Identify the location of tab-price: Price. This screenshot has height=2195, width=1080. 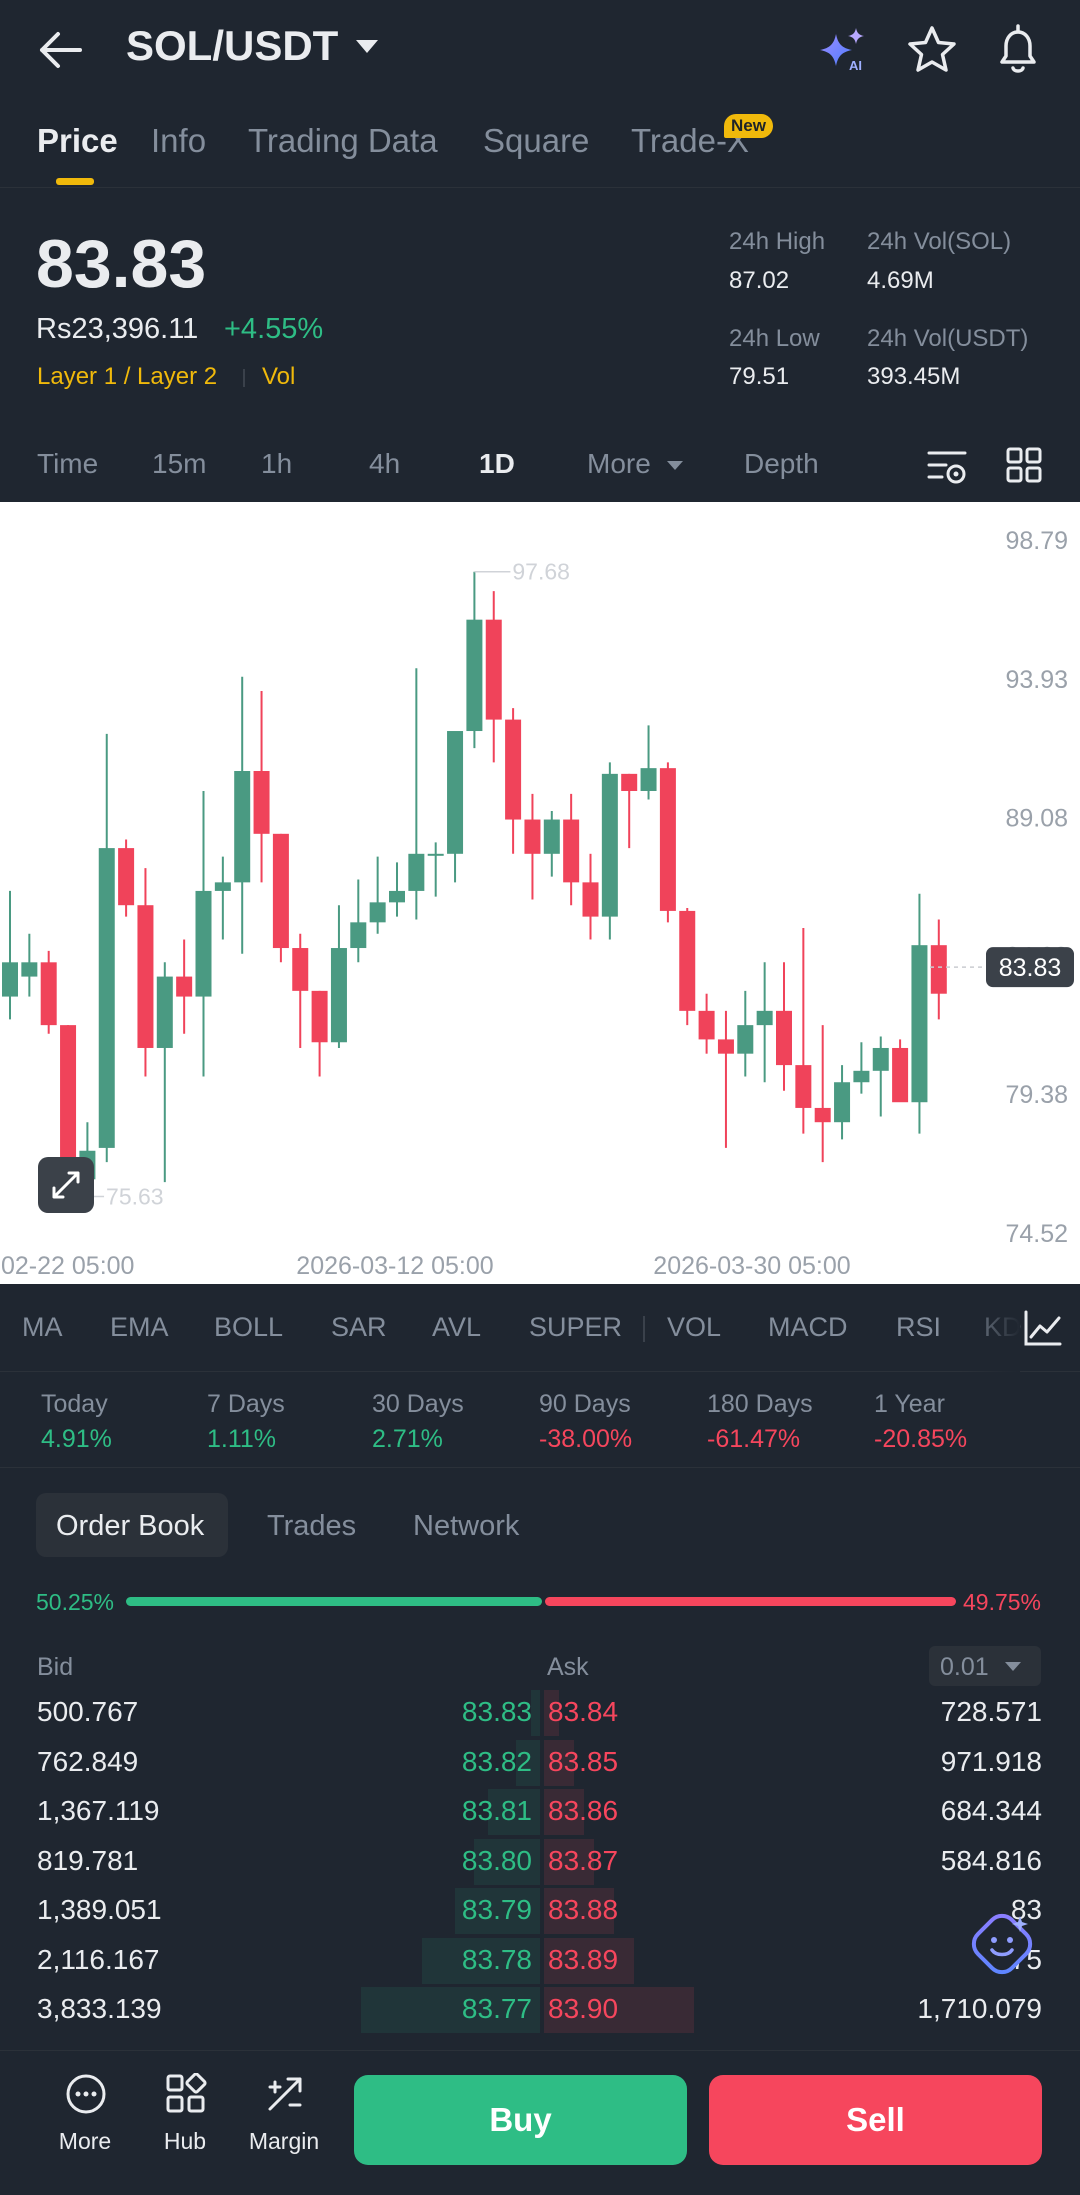
(77, 140).